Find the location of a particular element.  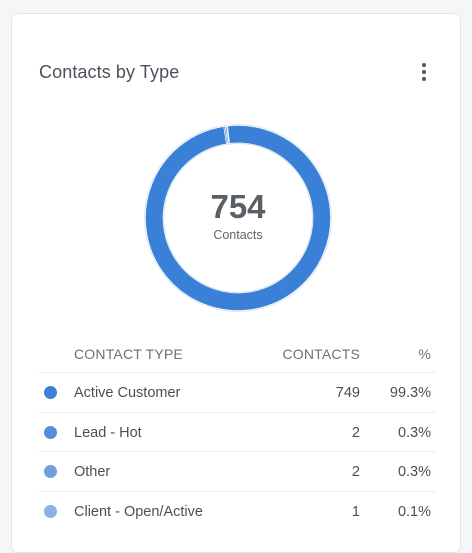

donut-hole is located at coordinates (238, 218).